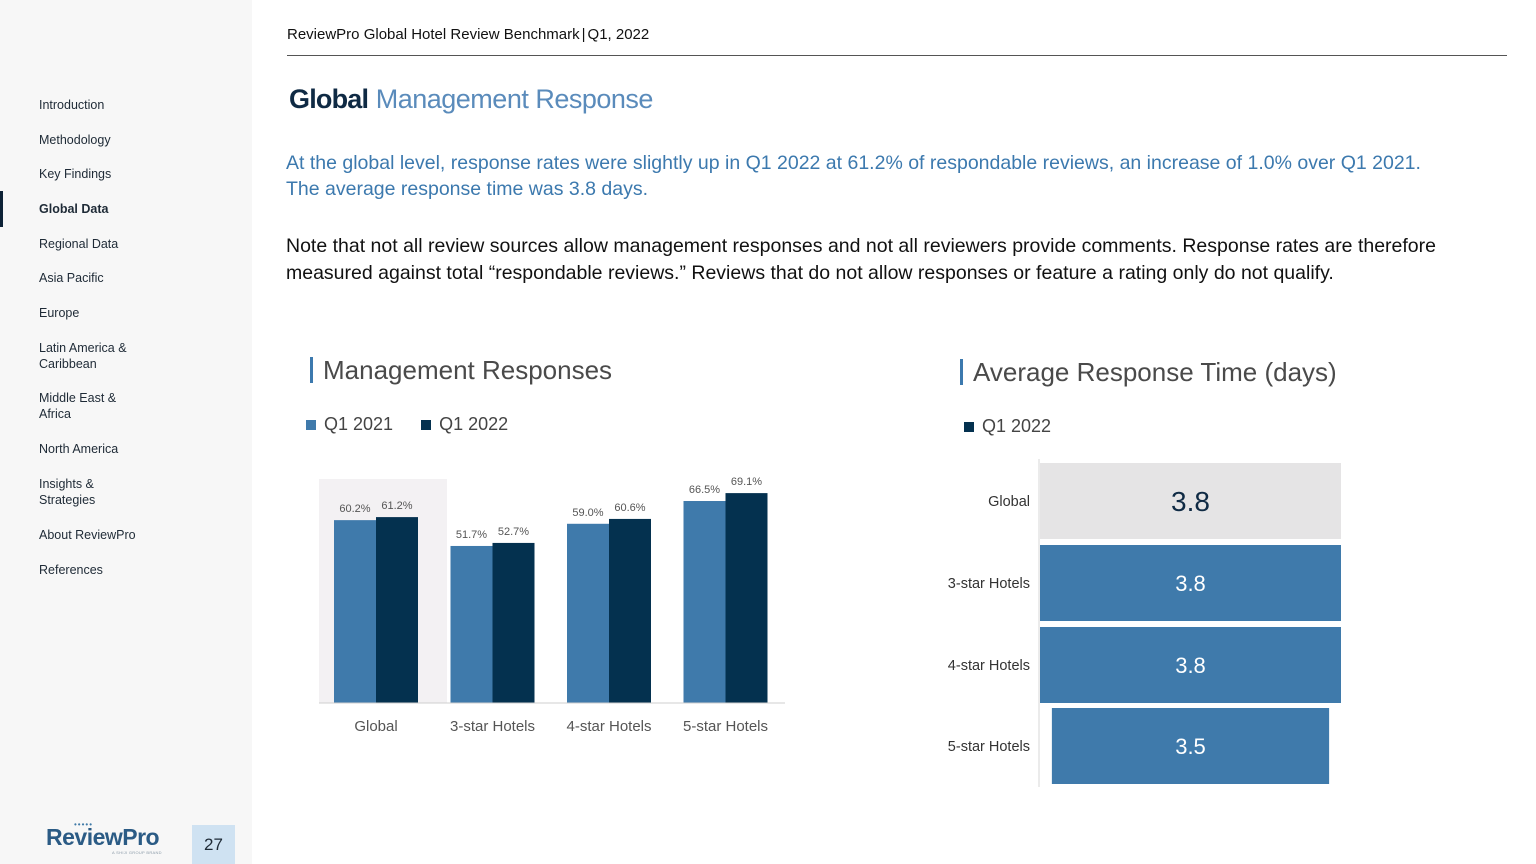 Image resolution: width=1536 pixels, height=864 pixels. I want to click on data-label-1-2: 60.6%, so click(629, 508).